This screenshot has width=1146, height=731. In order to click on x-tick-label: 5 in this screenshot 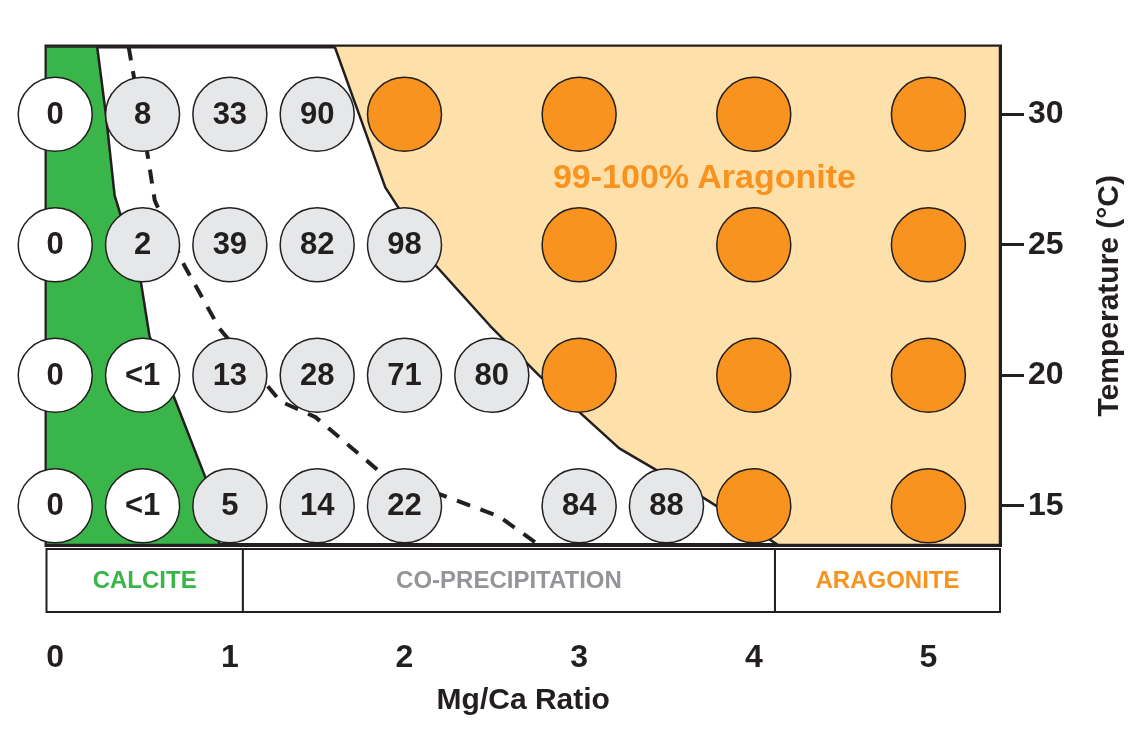, I will do `click(928, 656)`.